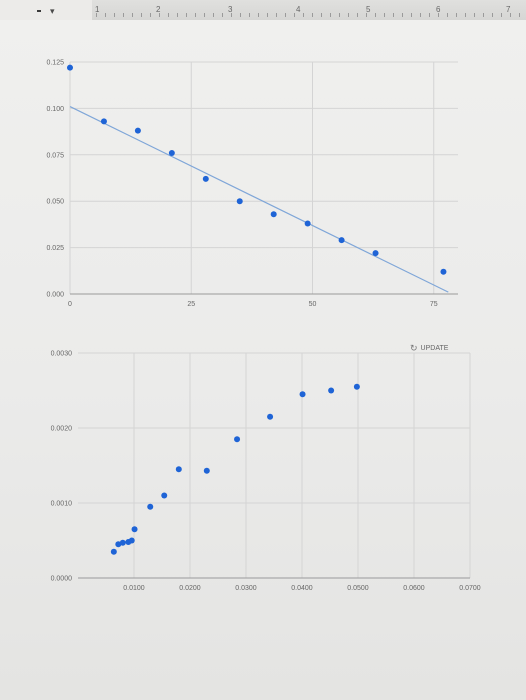 Image resolution: width=526 pixels, height=700 pixels. I want to click on ruler-indent-bar, so click(39, 11).